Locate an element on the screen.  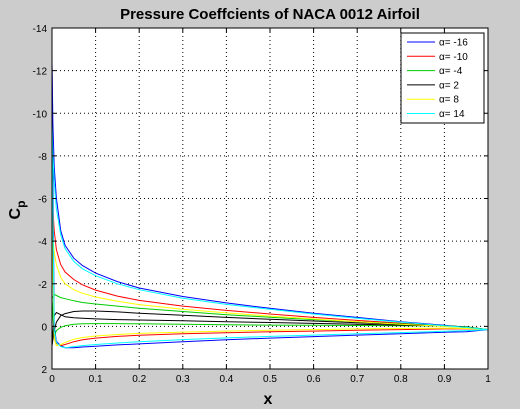
y-tick-label: -10 is located at coordinates (40, 114).